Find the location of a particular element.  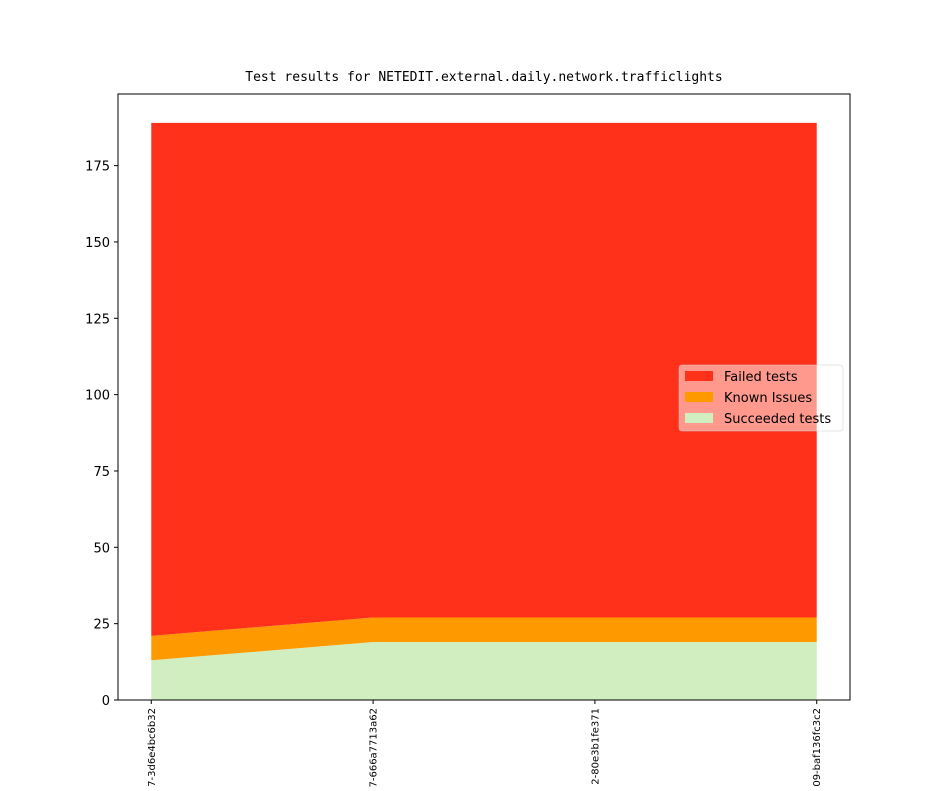

y-tick-label: 100 is located at coordinates (97, 396).